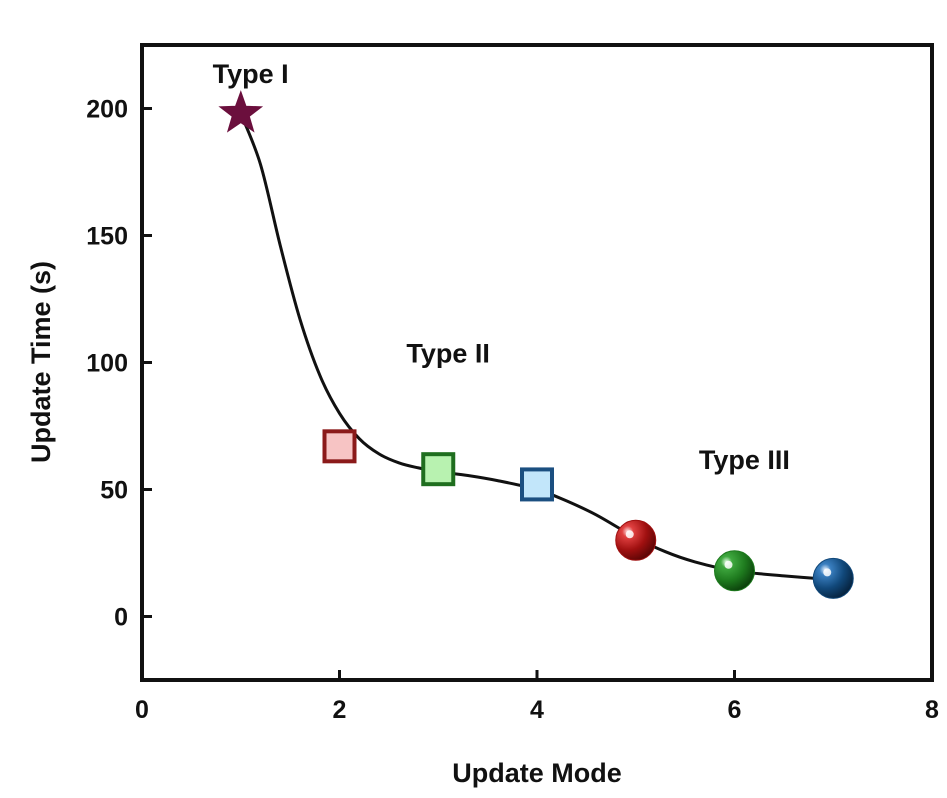 This screenshot has height=798, width=947. Describe the element at coordinates (121, 618) in the screenshot. I see `y-tick-label: 0` at that location.